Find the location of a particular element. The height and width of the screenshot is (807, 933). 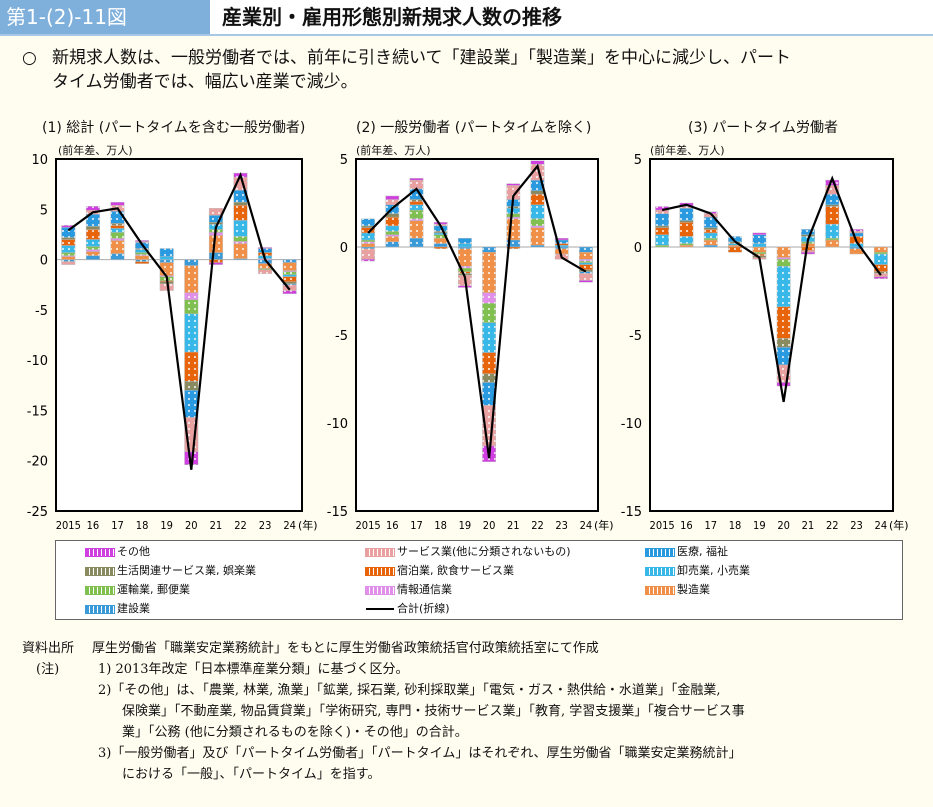

legend-label: 建設業 is located at coordinates (133, 608).